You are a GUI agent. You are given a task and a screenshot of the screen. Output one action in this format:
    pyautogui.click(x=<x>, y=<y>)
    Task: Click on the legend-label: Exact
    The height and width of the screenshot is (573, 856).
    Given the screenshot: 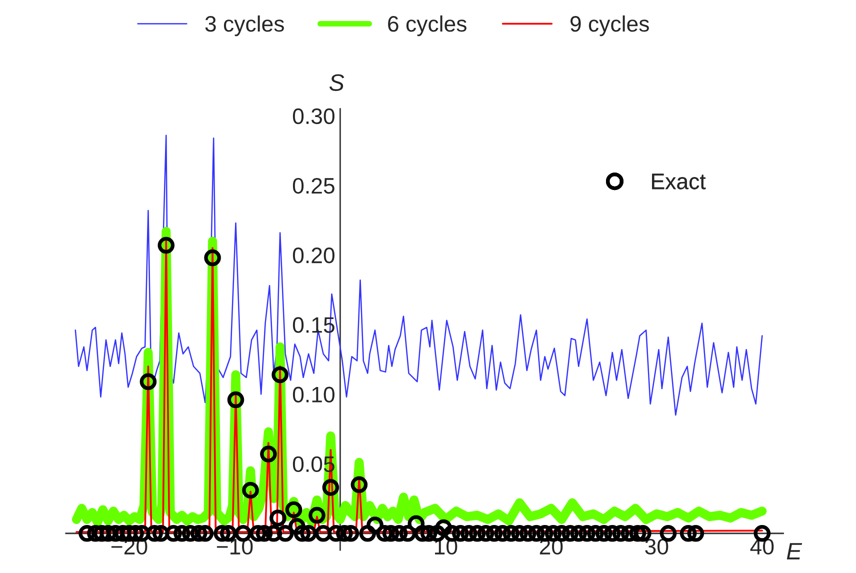 What is the action you would take?
    pyautogui.click(x=679, y=182)
    